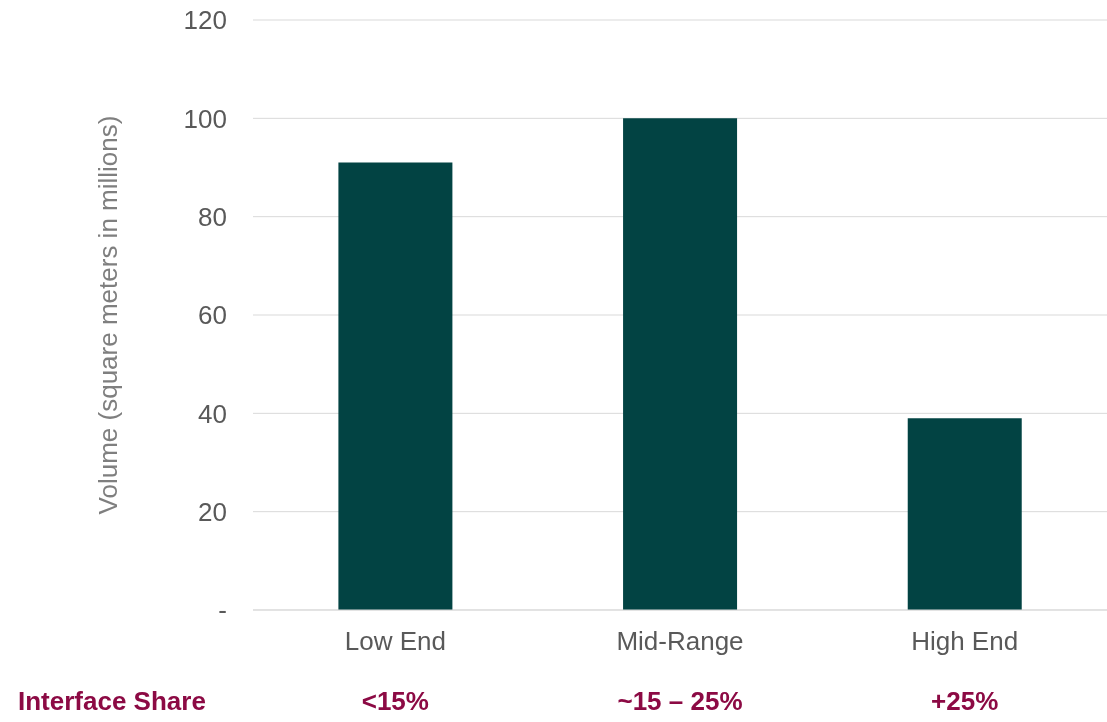 Image resolution: width=1107 pixels, height=722 pixels. What do you see at coordinates (222, 610) in the screenshot?
I see `y-tick-label: -` at bounding box center [222, 610].